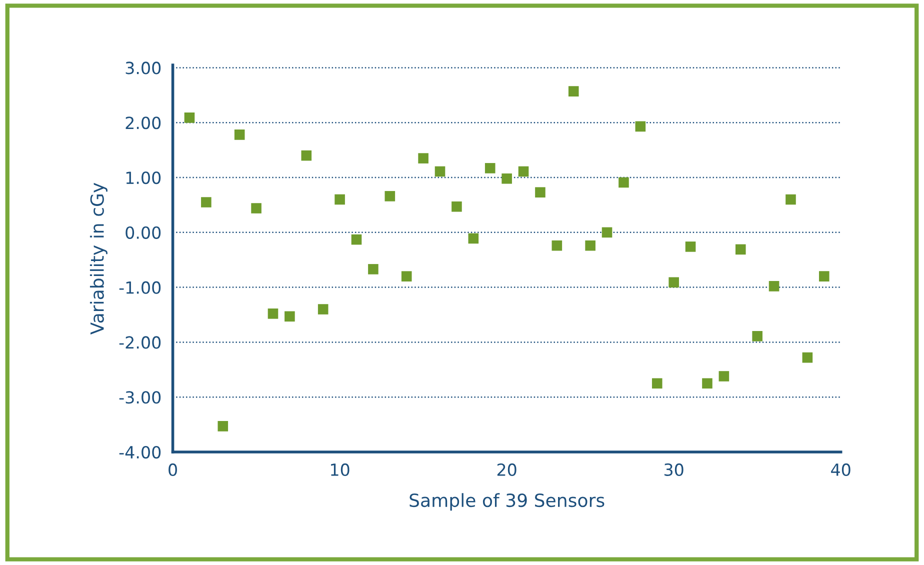 This screenshot has width=924, height=565. I want to click on y-tick-label: -2.00, so click(140, 342).